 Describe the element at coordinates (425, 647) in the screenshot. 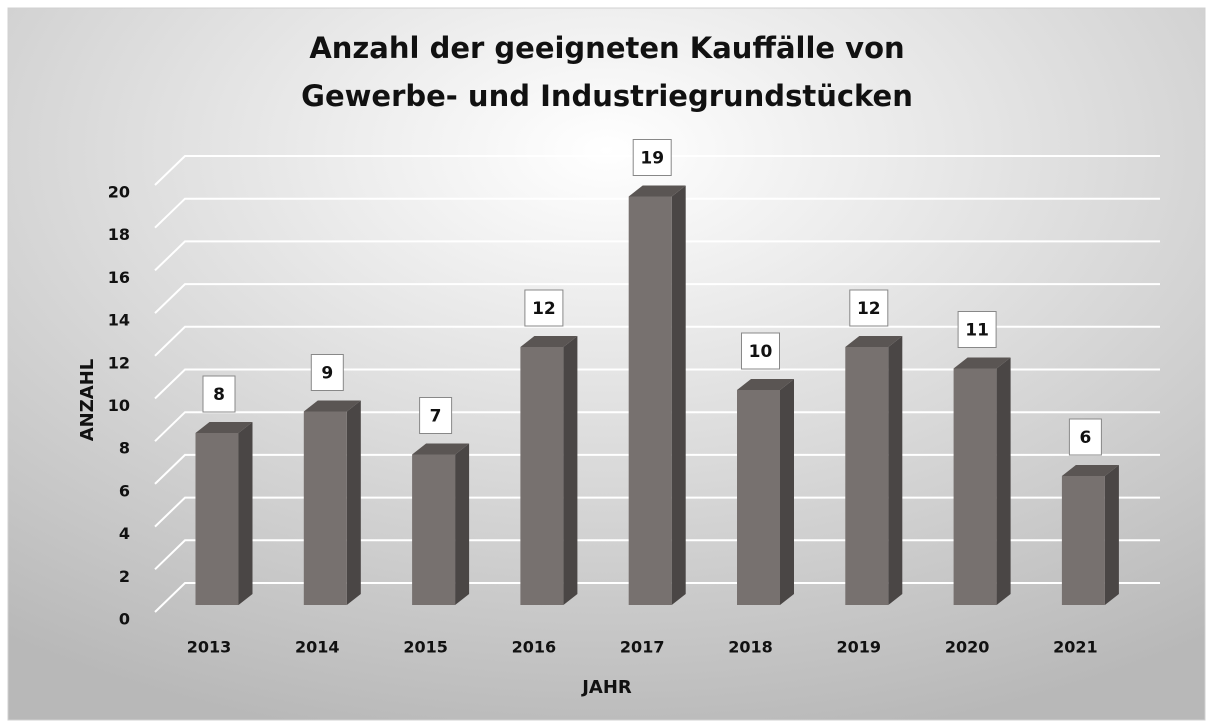

I see `x-tick-label: 2015` at that location.